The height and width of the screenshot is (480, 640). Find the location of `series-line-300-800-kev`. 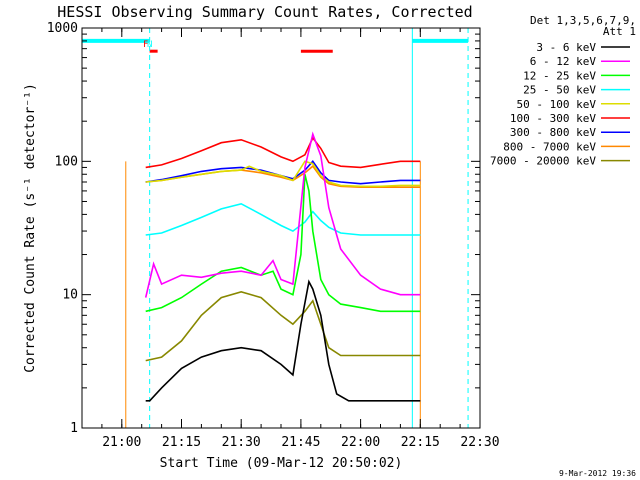

series-line-300-800-kev is located at coordinates (283, 172).